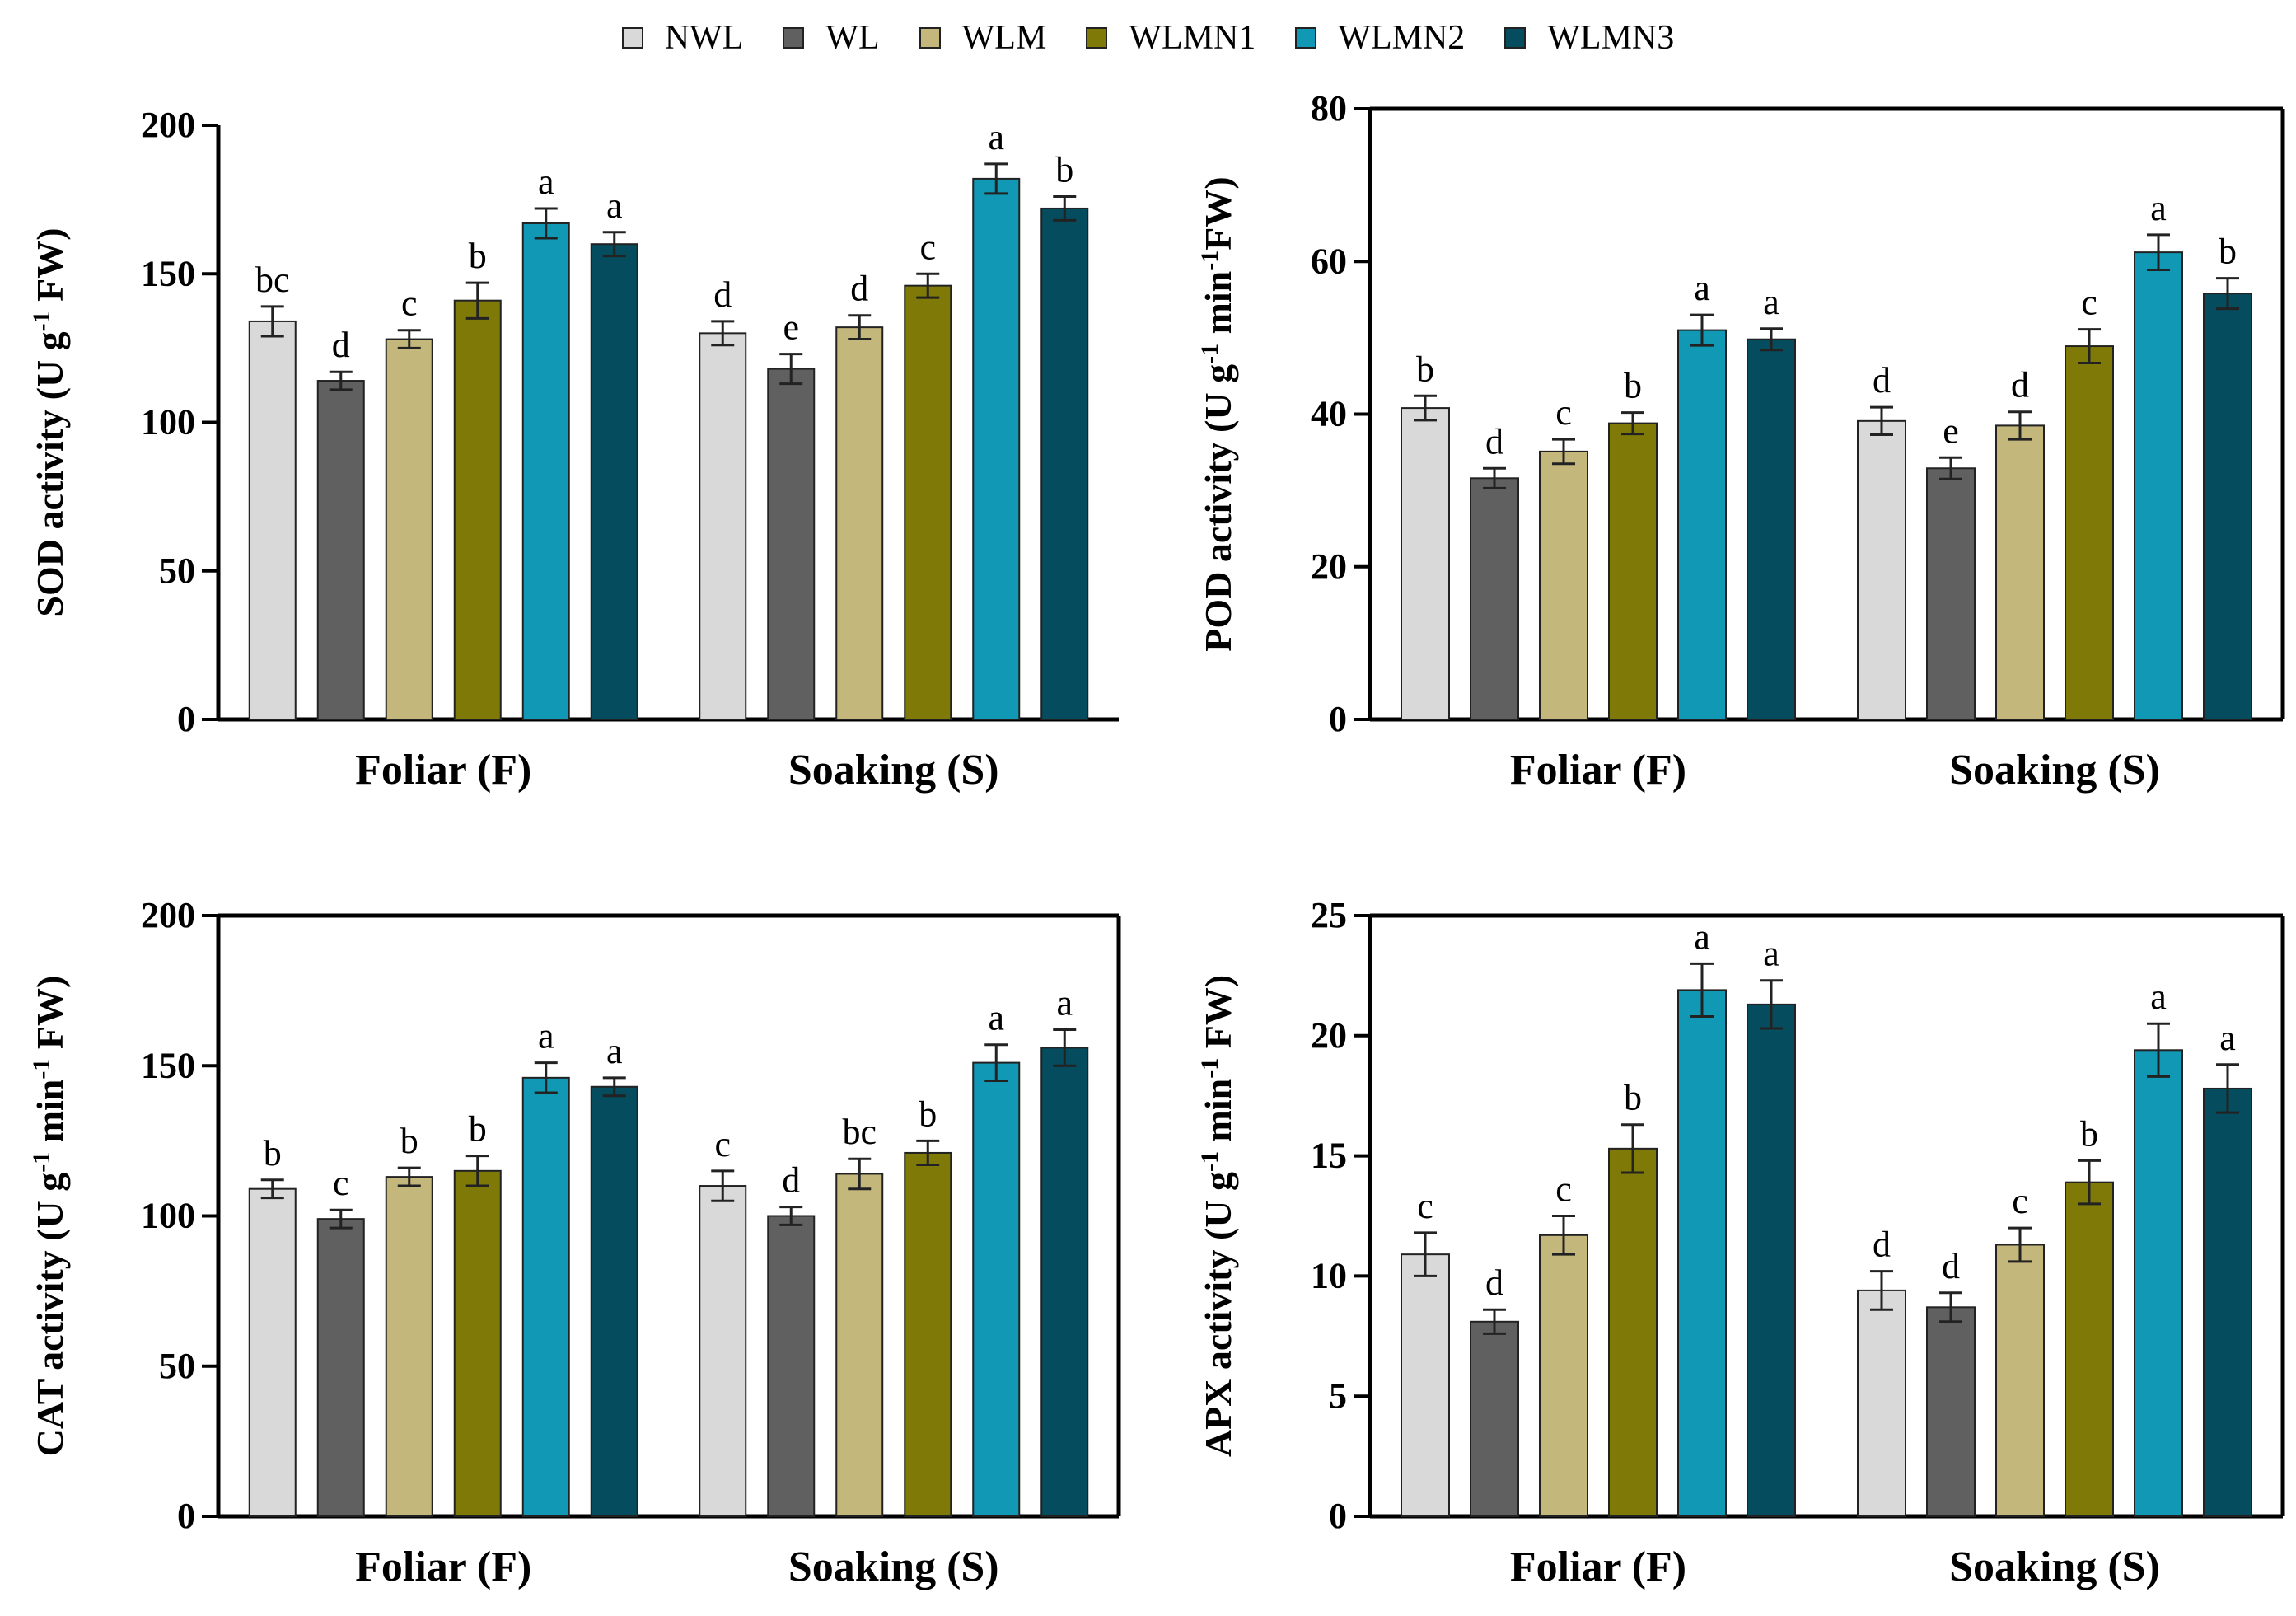 This screenshot has height=1616, width=2296. I want to click on legend-item-wlm: WLM, so click(982, 38).